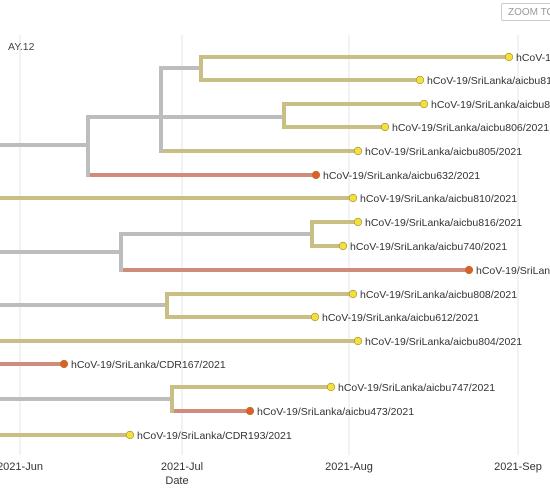 This screenshot has height=500, width=550. What do you see at coordinates (416, 388) in the screenshot?
I see `tip-label: hCoV-19/SriLanka/aicbu747/2021` at bounding box center [416, 388].